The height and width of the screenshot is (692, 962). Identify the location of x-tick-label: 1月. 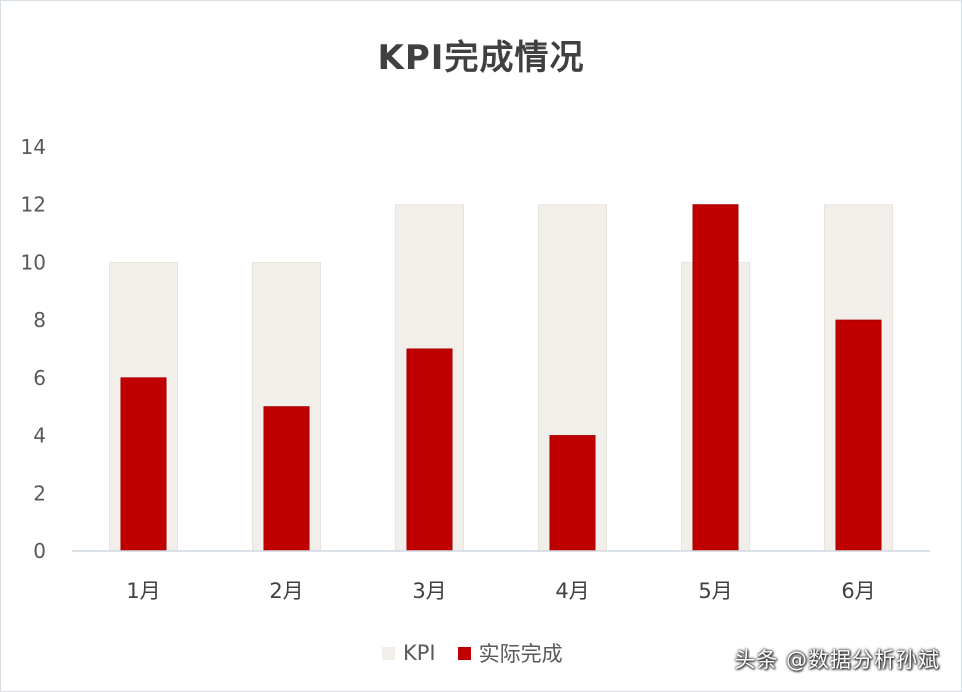
(143, 591).